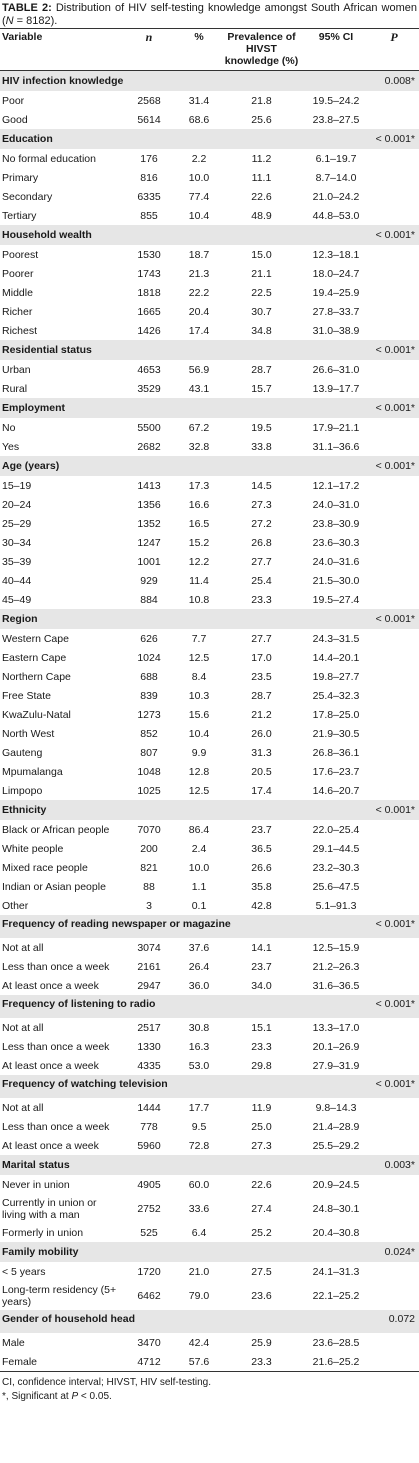 This screenshot has height=1463, width=419. What do you see at coordinates (199, 1232) in the screenshot?
I see `row-percent: 6.4` at bounding box center [199, 1232].